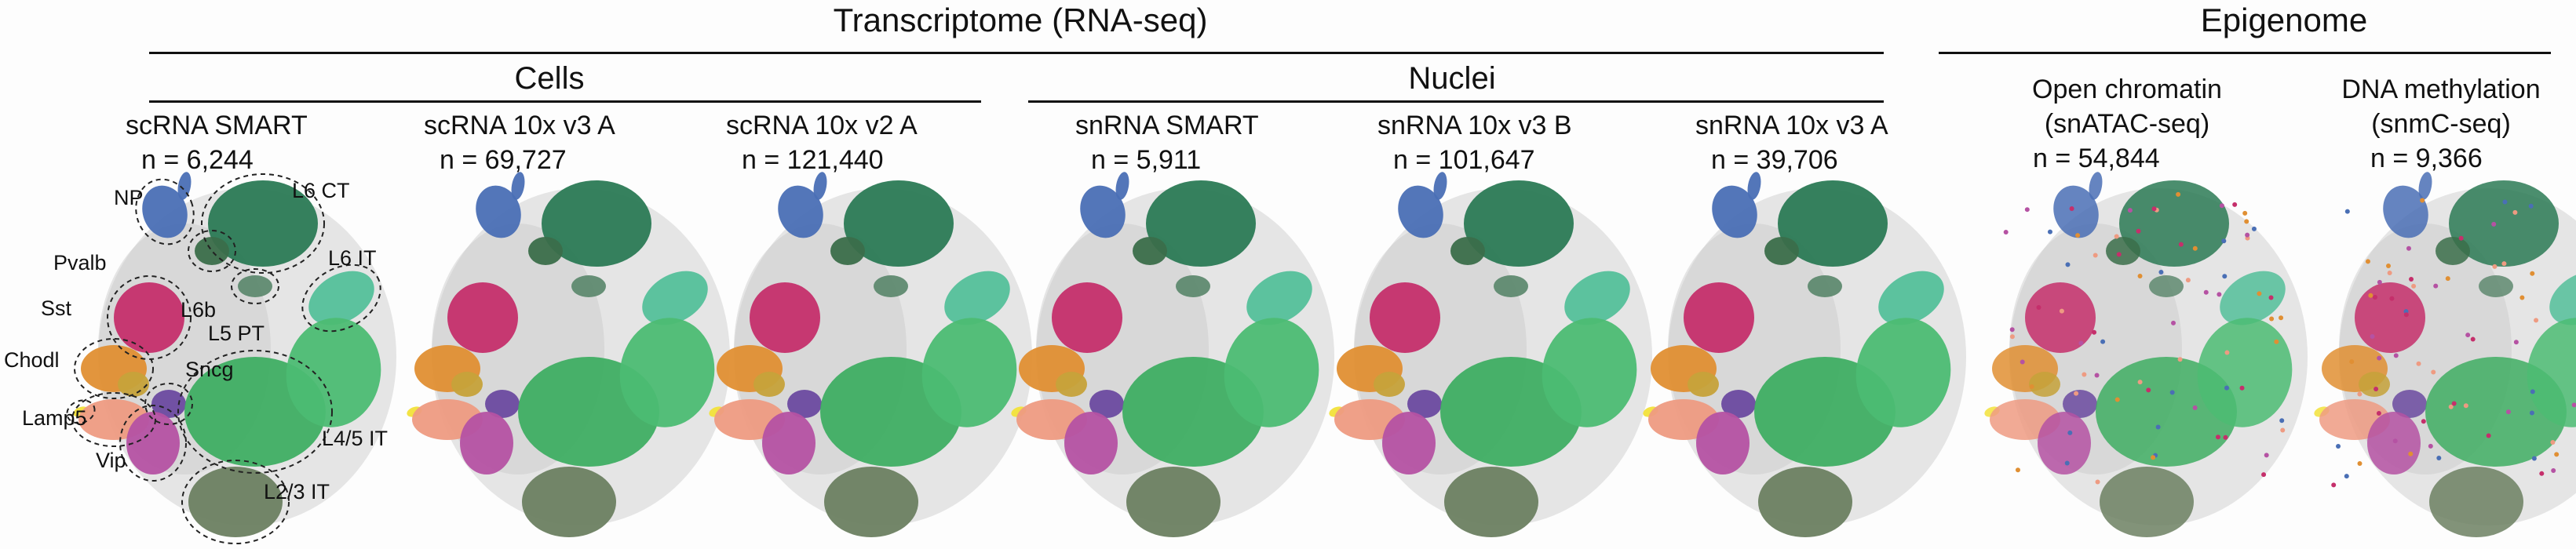 The width and height of the screenshot is (2576, 549). I want to click on umap-panel-scrna-10xv3a, so click(580, 353).